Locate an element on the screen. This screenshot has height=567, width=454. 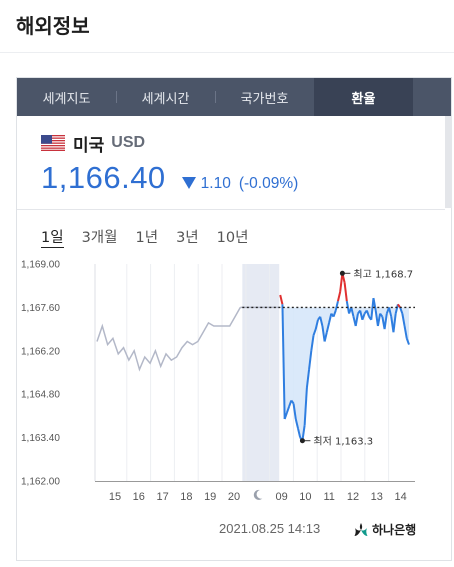
exchange-rate-value: 1,166.40 is located at coordinates (103, 177).